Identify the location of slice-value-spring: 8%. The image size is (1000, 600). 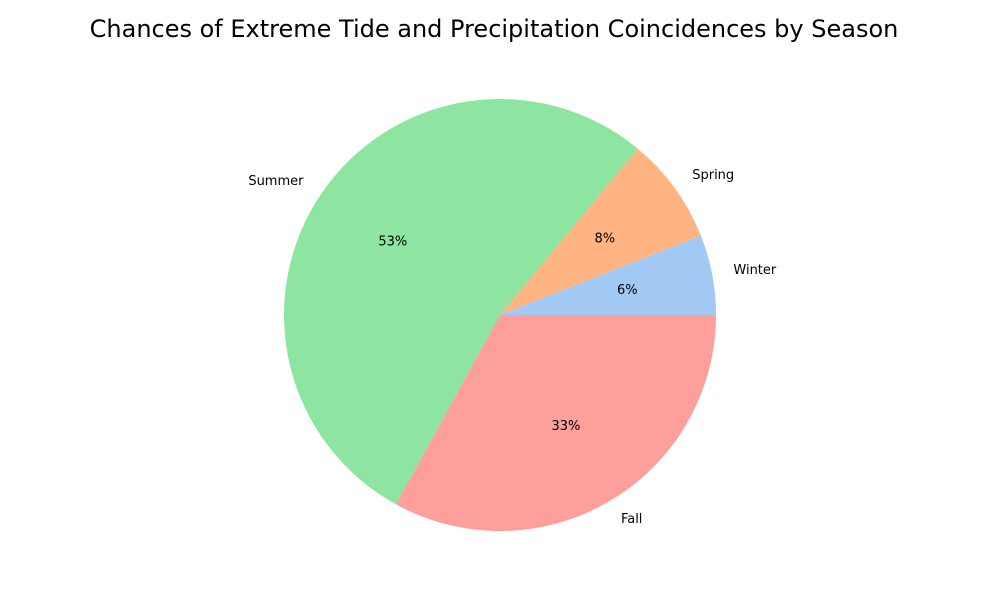
(605, 238).